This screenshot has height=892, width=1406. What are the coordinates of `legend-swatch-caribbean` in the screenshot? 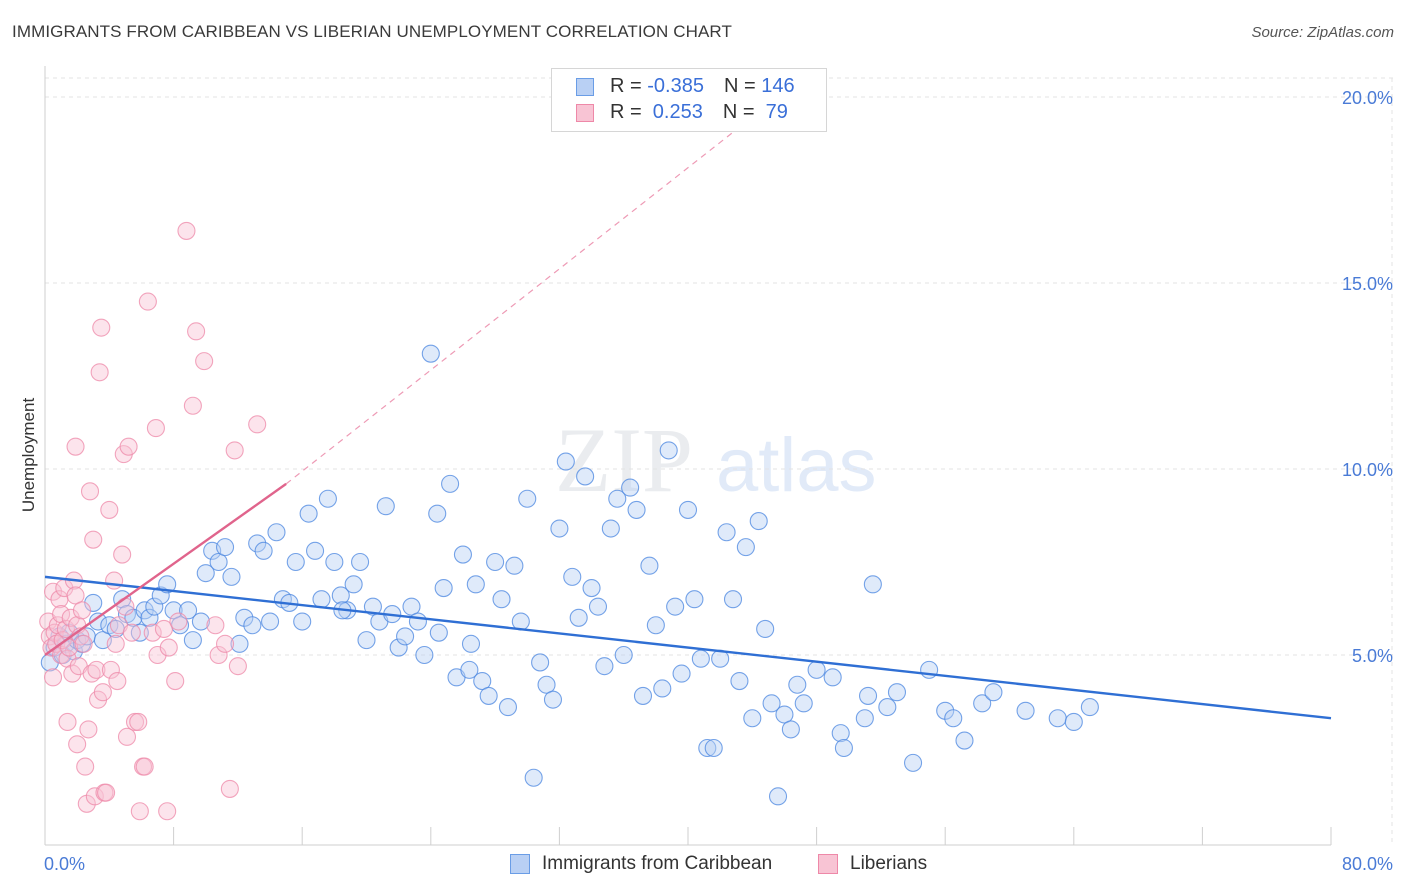 It's located at (585, 87).